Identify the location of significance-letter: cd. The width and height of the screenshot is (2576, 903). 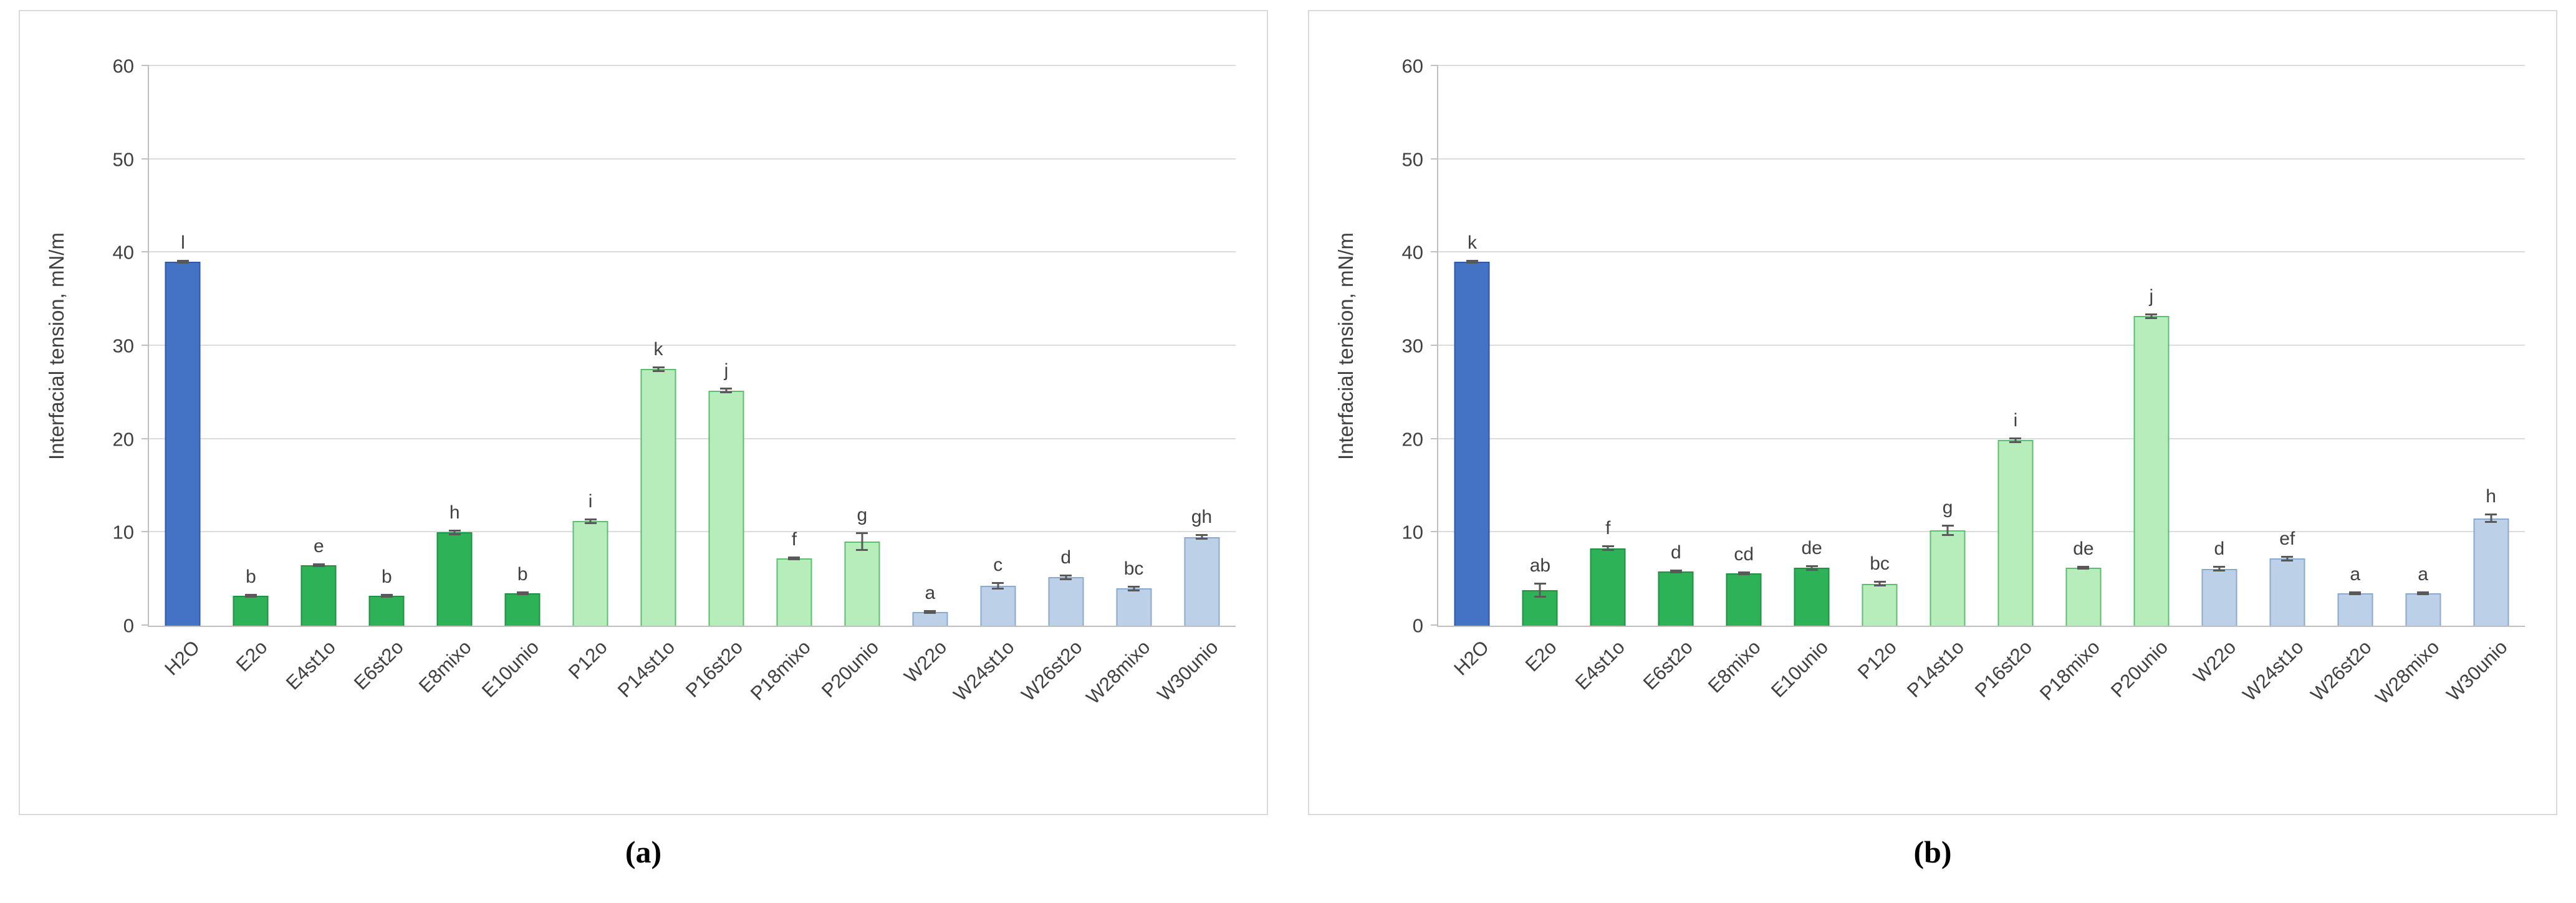
(1744, 554).